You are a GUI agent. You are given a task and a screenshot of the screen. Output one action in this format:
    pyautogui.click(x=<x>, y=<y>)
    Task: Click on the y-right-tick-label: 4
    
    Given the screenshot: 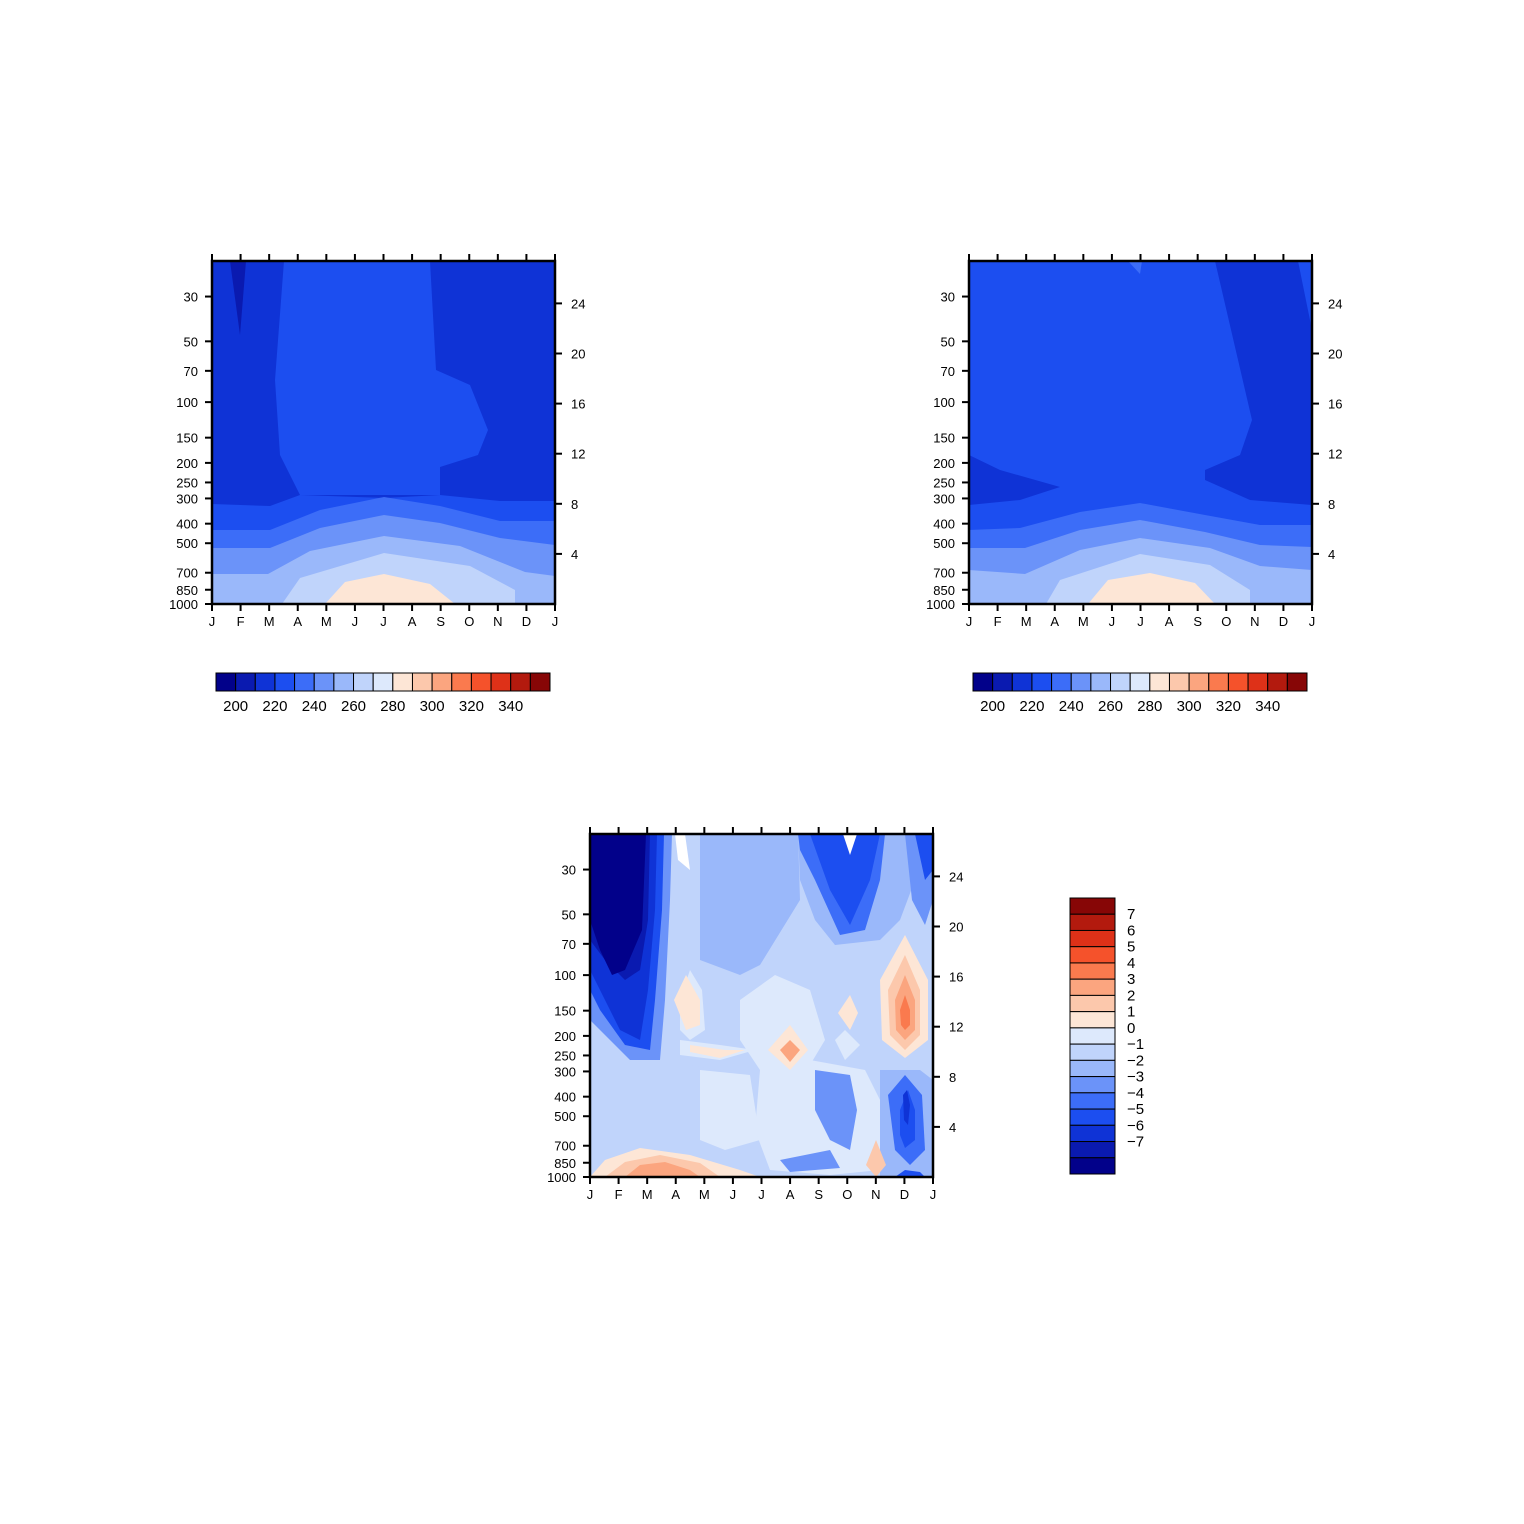 What is the action you would take?
    pyautogui.click(x=1331, y=554)
    